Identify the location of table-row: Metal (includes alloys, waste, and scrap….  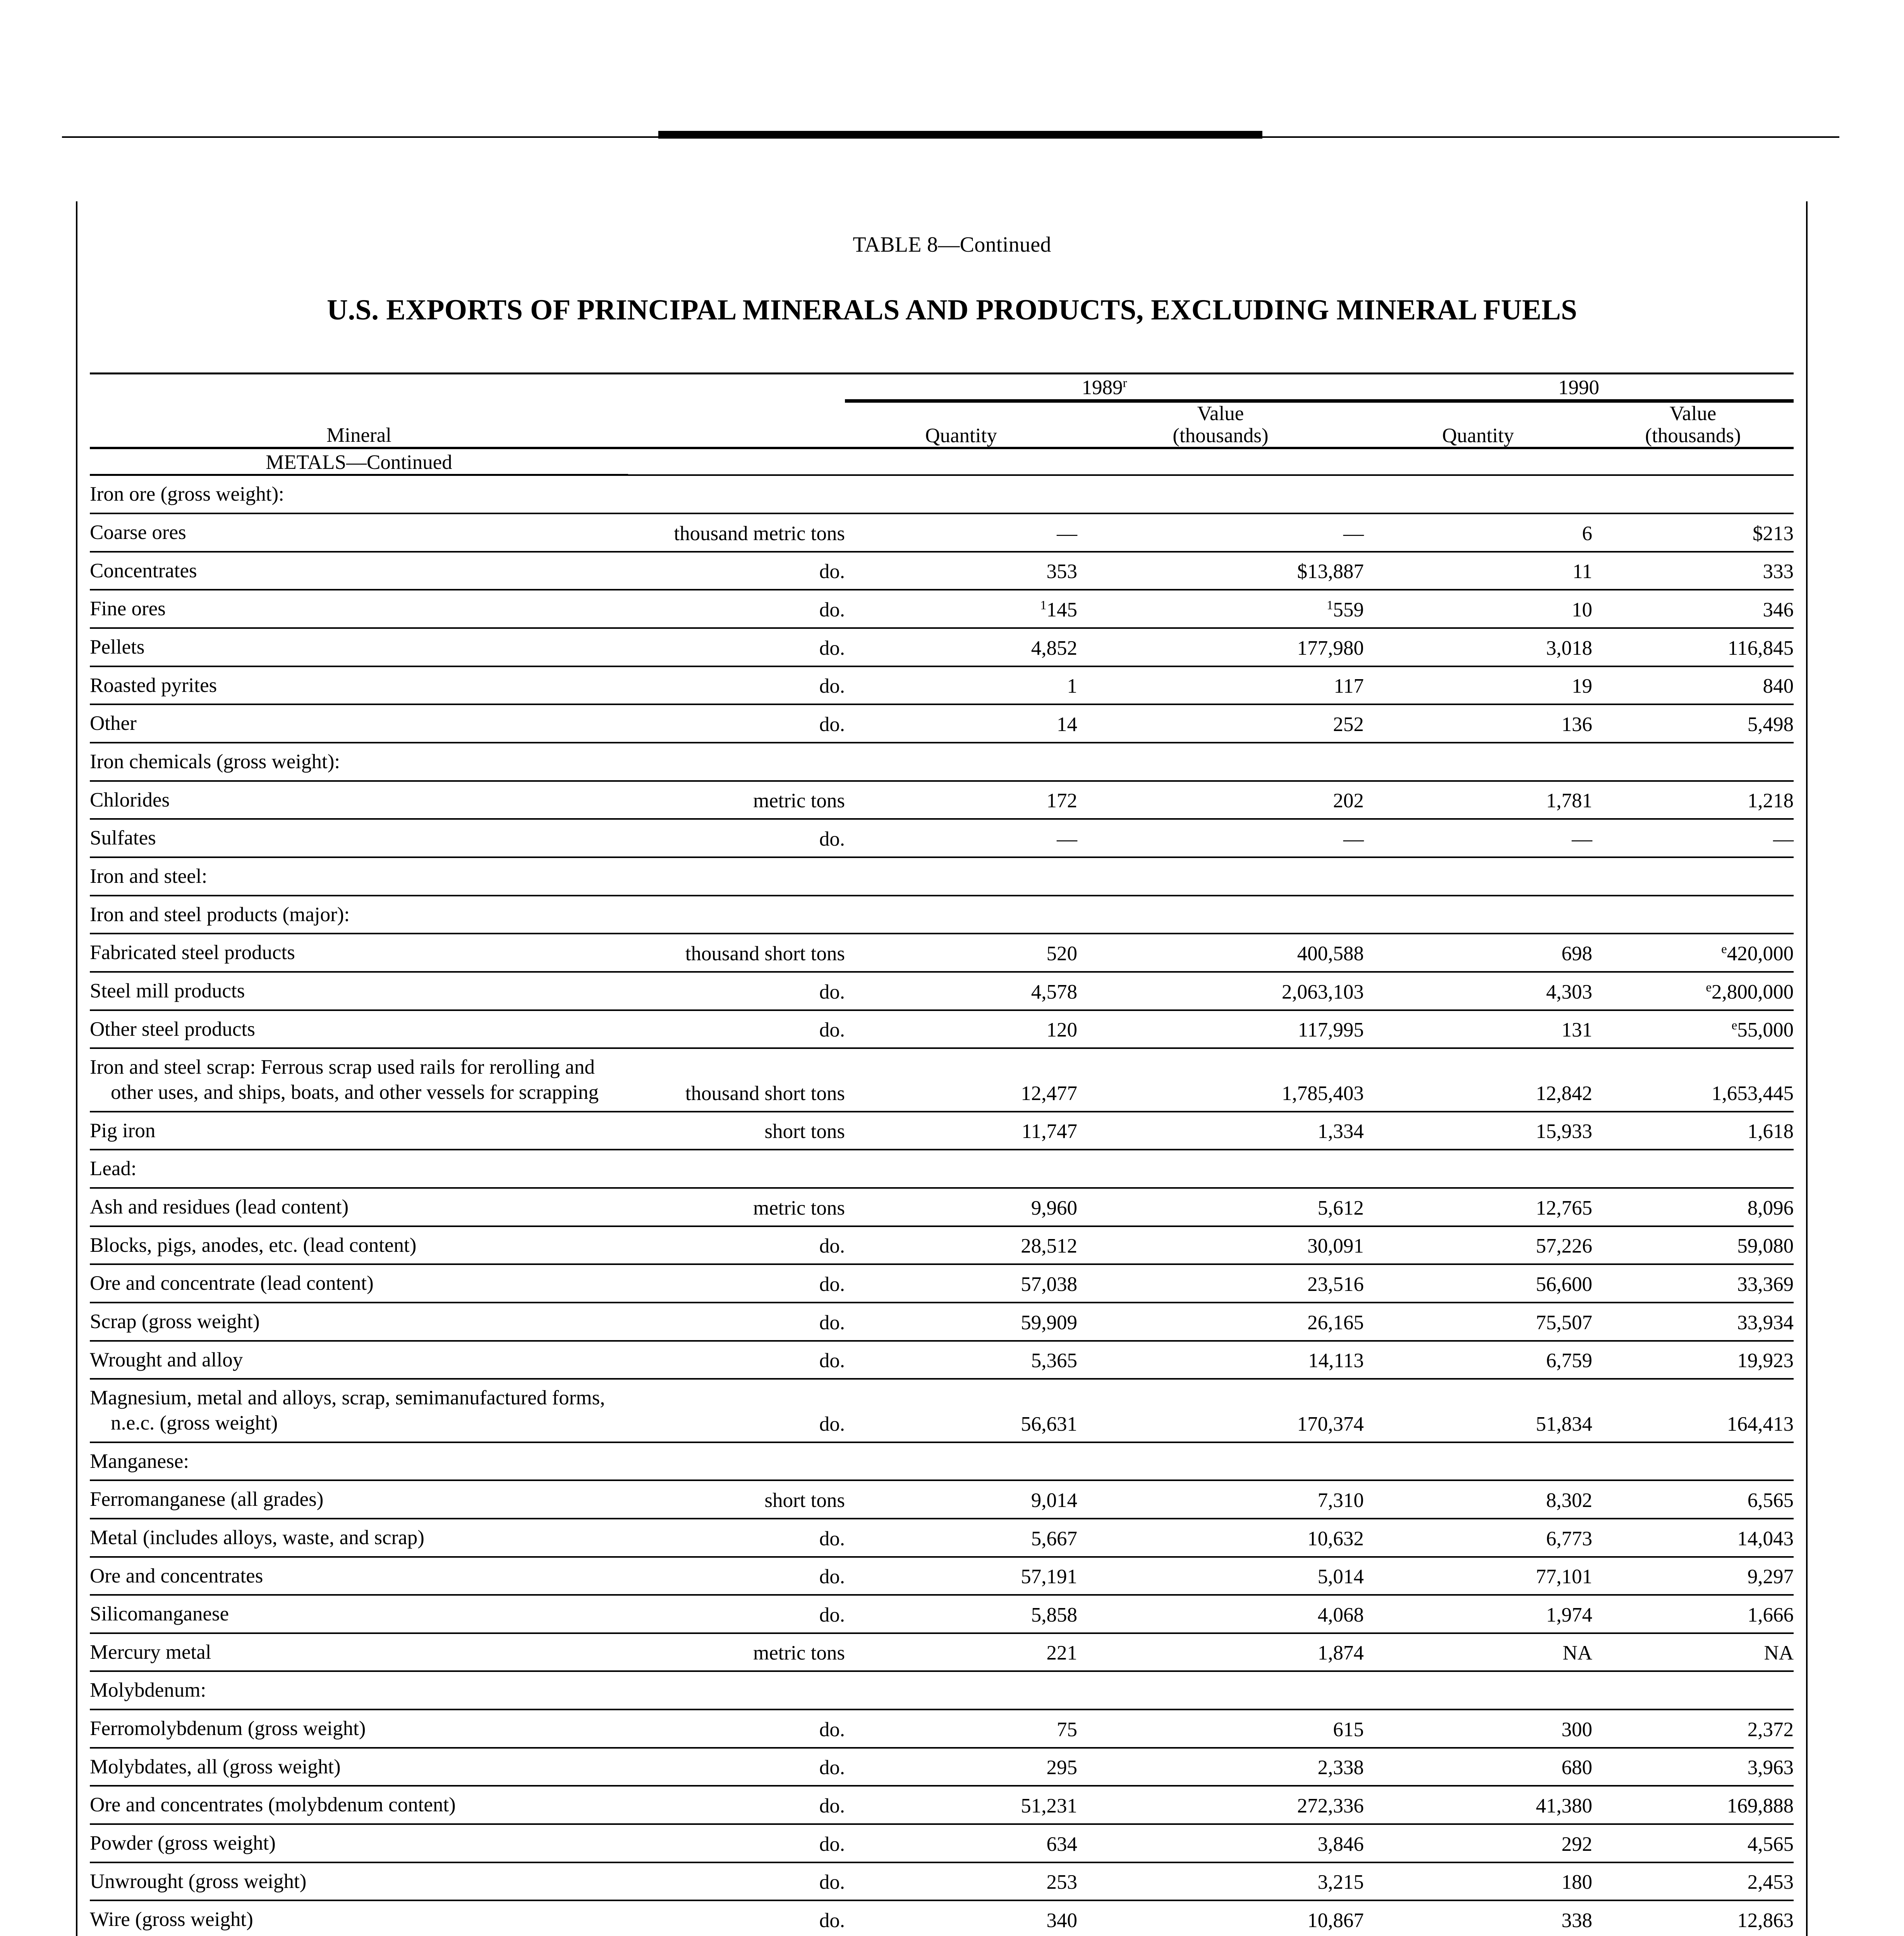
(942, 1537).